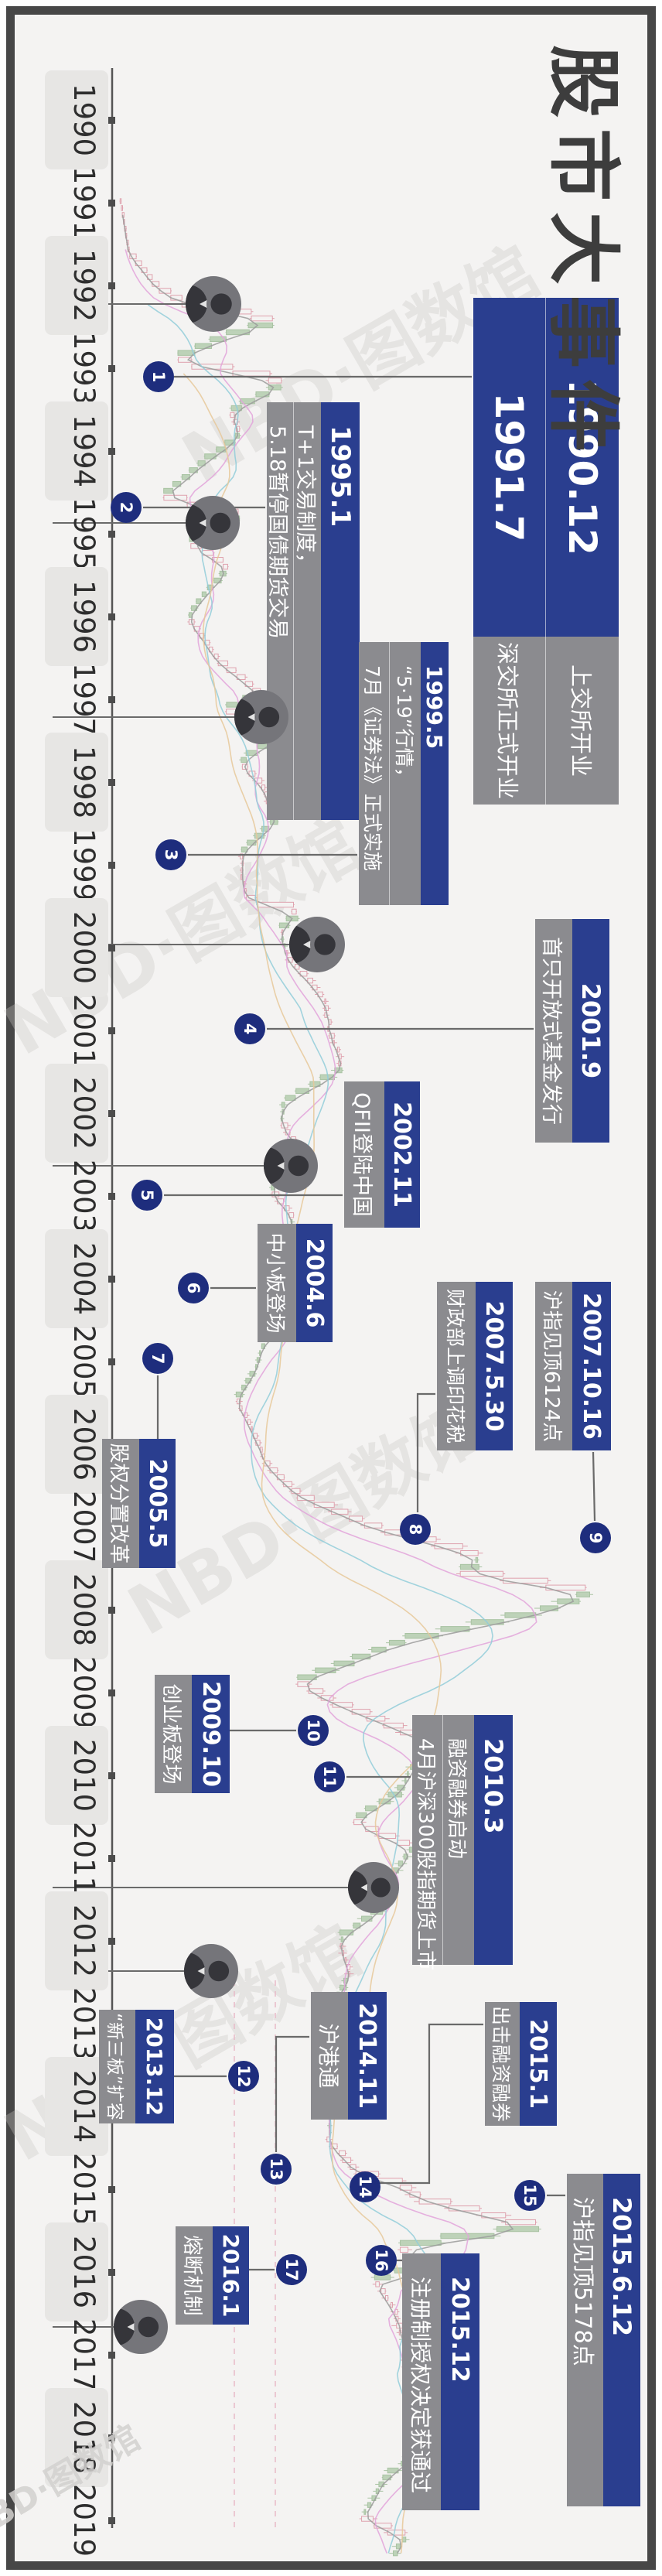  I want to click on event-box-12: 2013.12 “新三板”扩容, so click(136, 2066).